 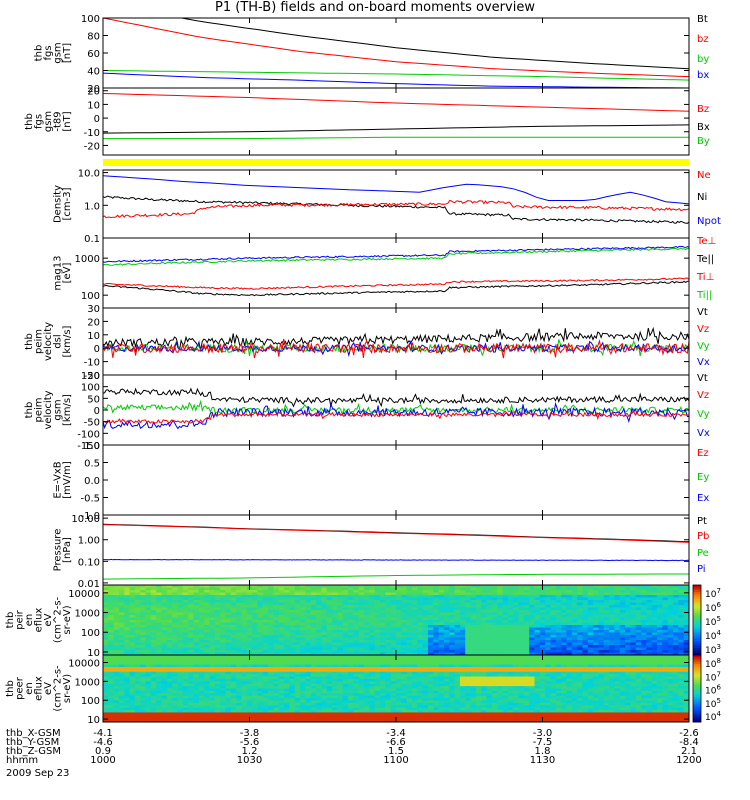 I want to click on series-line-Te⊥, so click(x=396, y=283).